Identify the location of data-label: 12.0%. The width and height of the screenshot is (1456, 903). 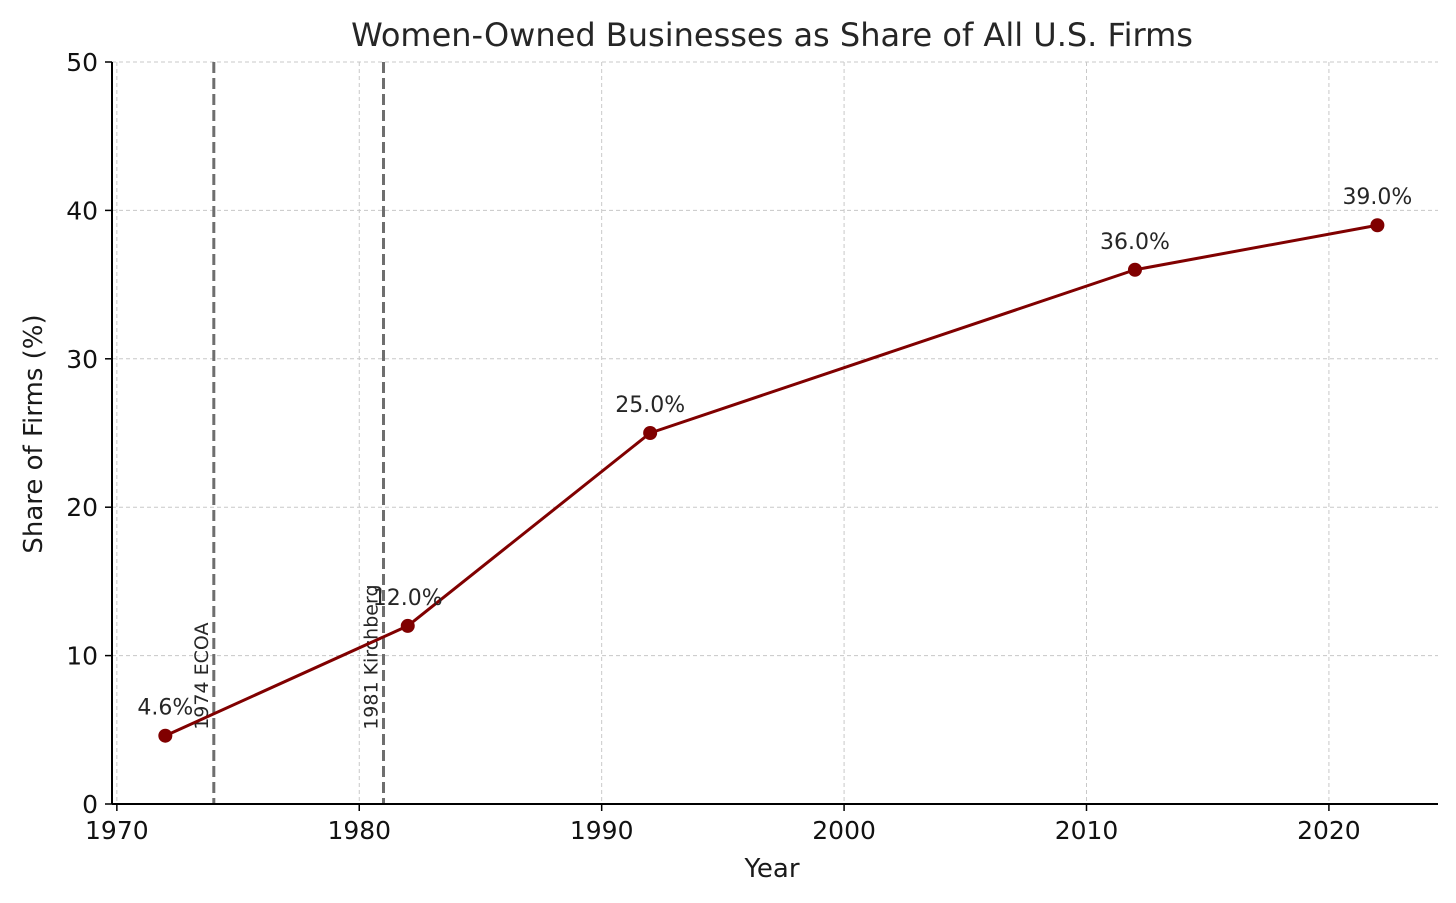
(408, 598).